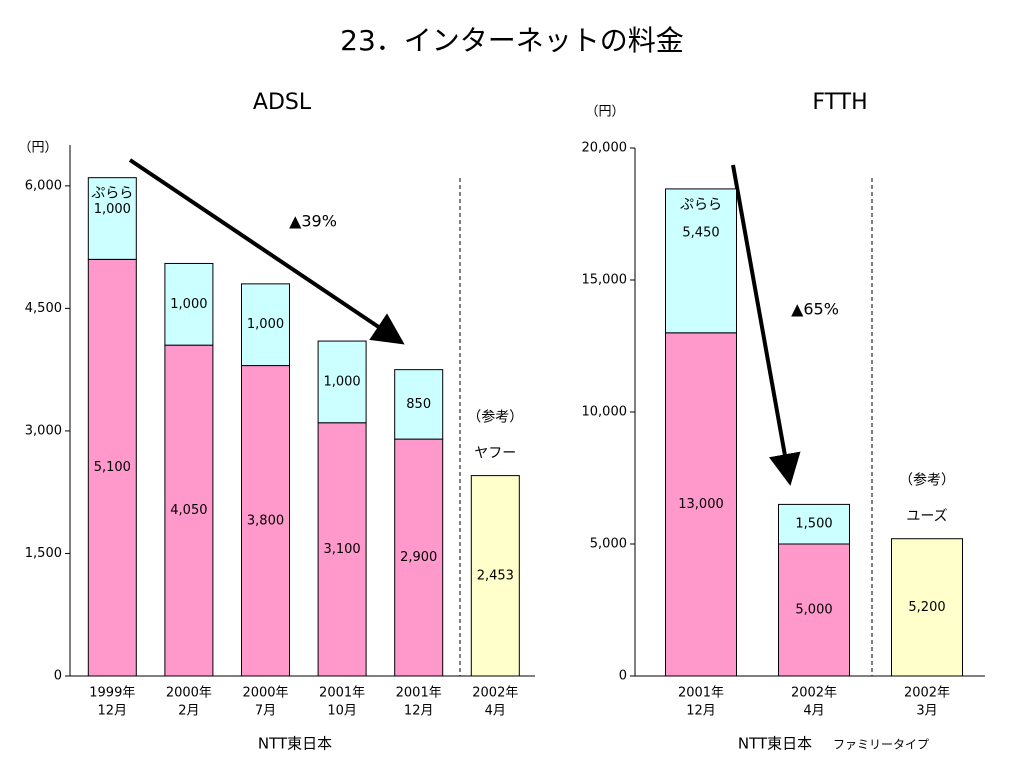 This screenshot has height=768, width=1024. I want to click on y-tick-label: 4,500, so click(43, 308).